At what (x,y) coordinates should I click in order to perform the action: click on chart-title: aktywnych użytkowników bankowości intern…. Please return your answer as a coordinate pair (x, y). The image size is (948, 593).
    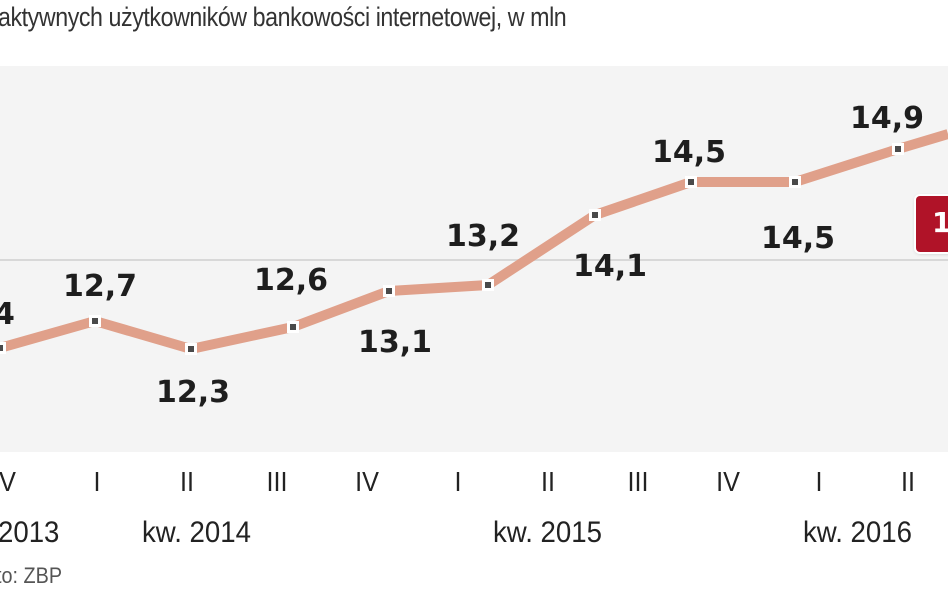
    Looking at the image, I should click on (283, 17).